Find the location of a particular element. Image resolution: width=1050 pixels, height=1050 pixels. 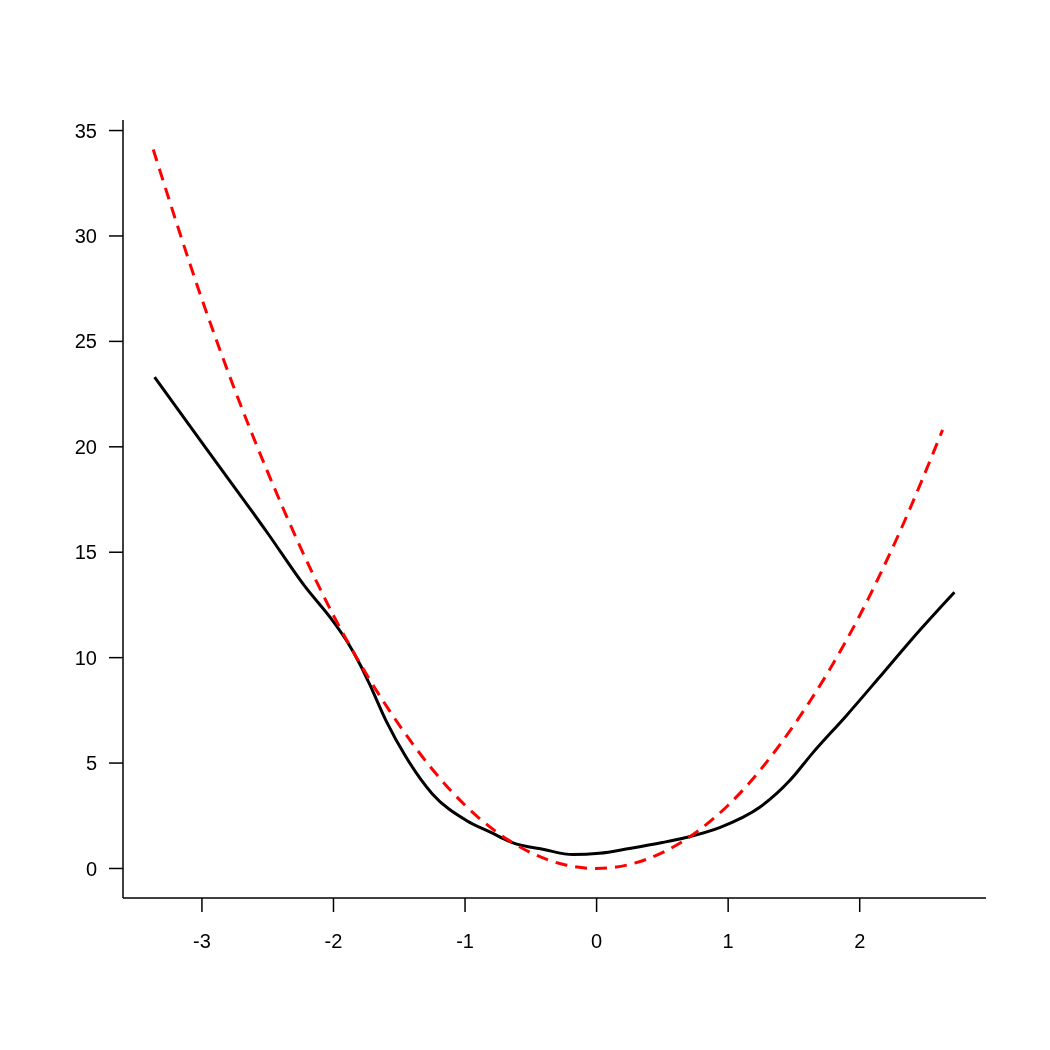

y-tick-label: 10 is located at coordinates (85, 657).